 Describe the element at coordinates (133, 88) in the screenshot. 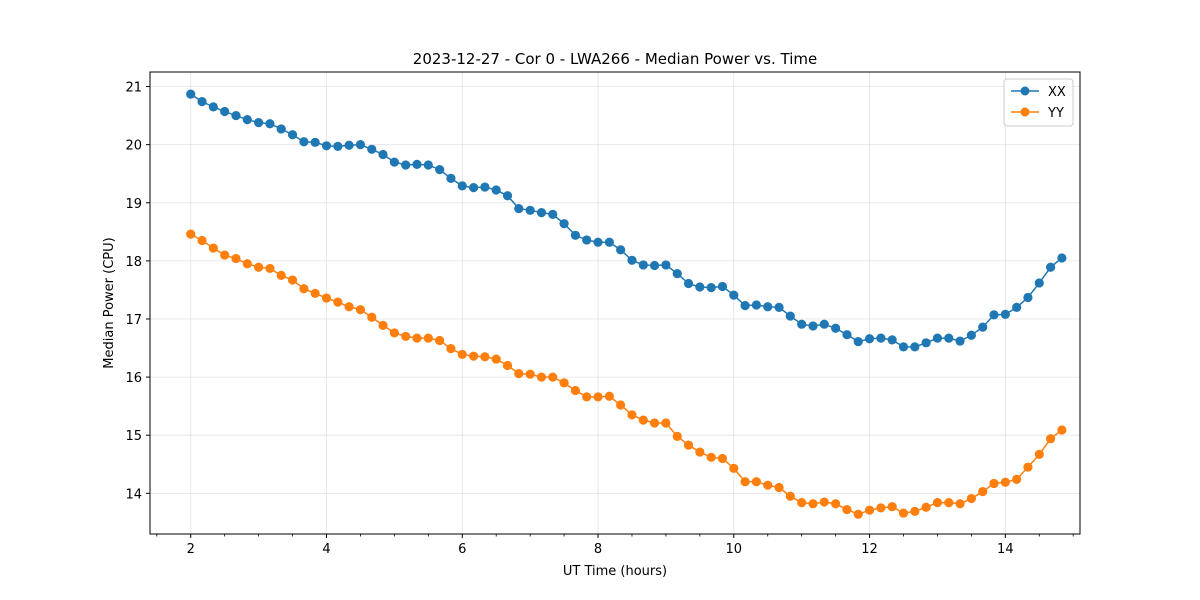

I see `y-tick-label-21: 21` at that location.